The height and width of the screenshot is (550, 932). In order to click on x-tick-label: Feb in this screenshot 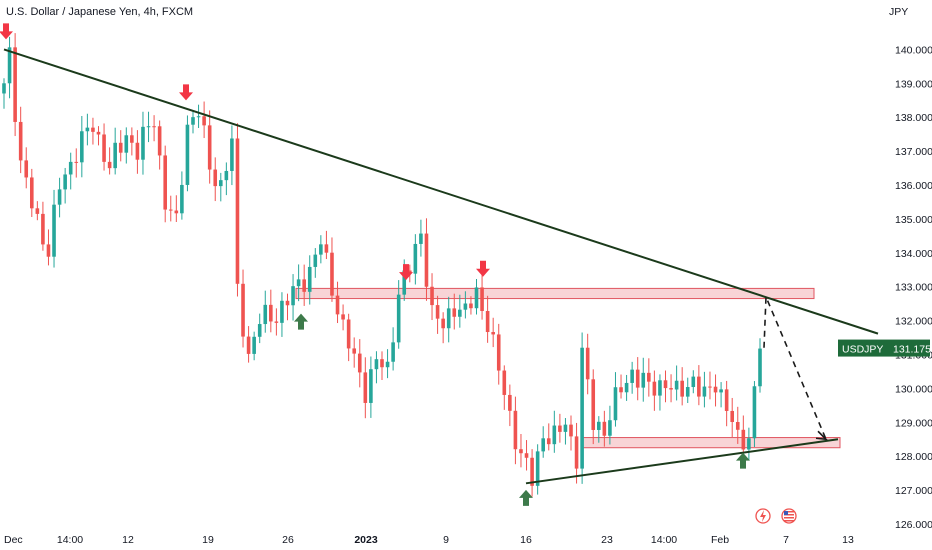, I will do `click(720, 540)`.